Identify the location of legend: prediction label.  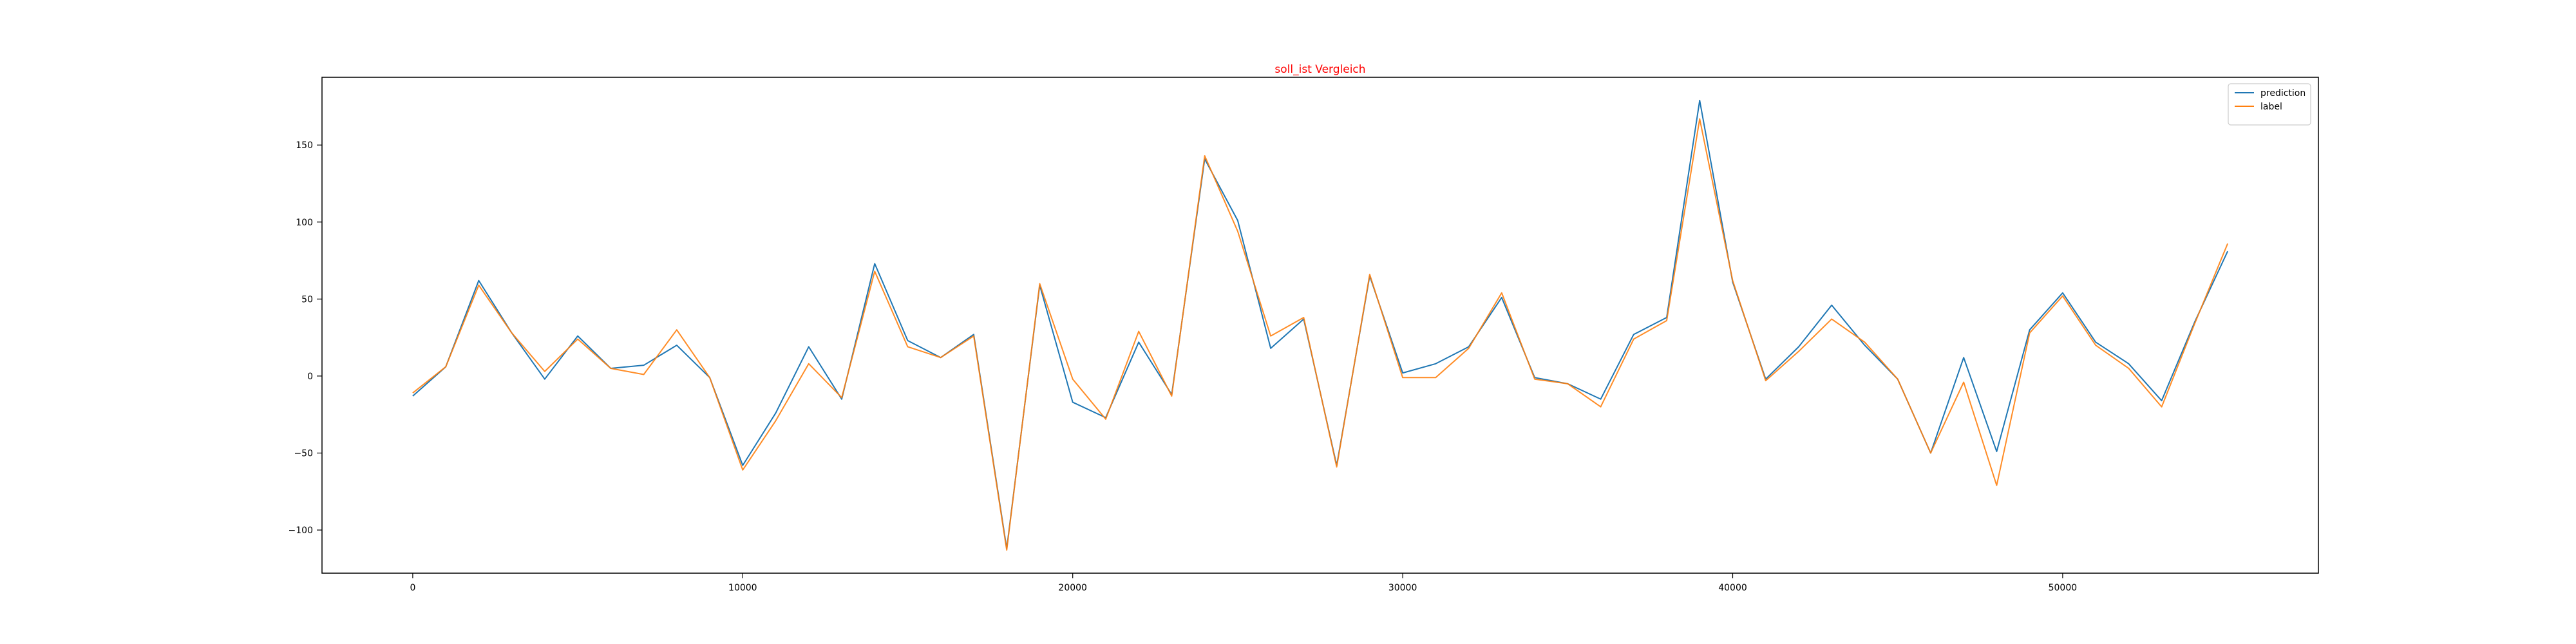
(2269, 104).